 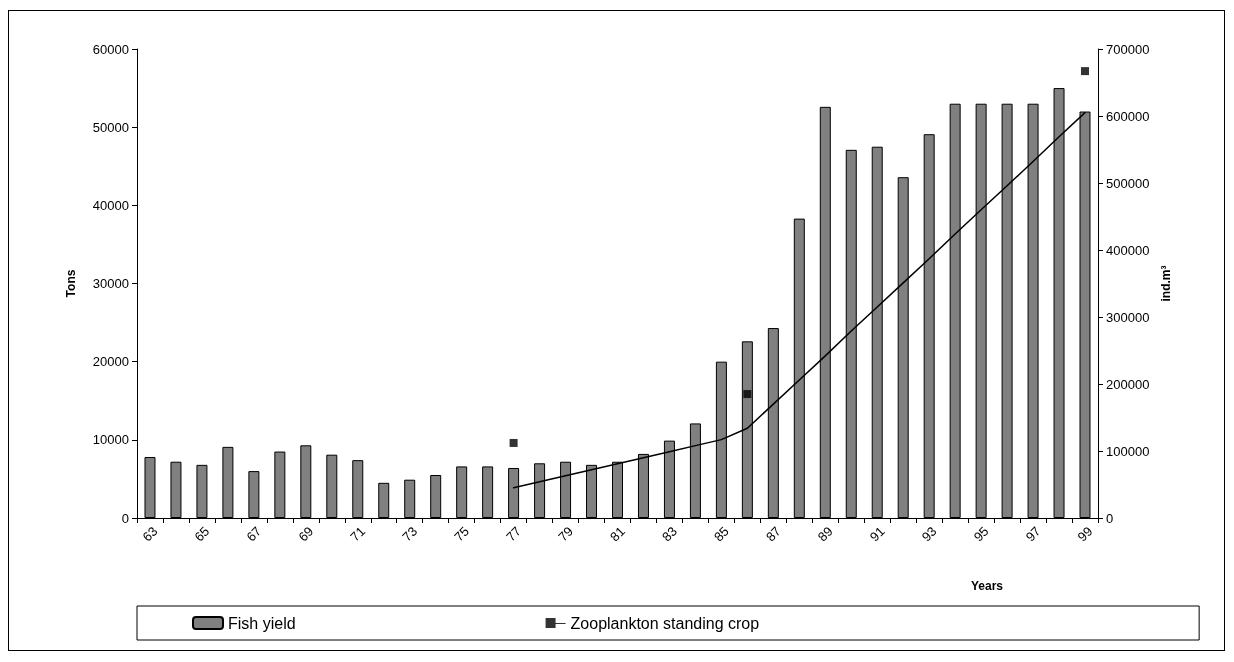 I want to click on x-axis-title: Years, so click(x=987, y=586).